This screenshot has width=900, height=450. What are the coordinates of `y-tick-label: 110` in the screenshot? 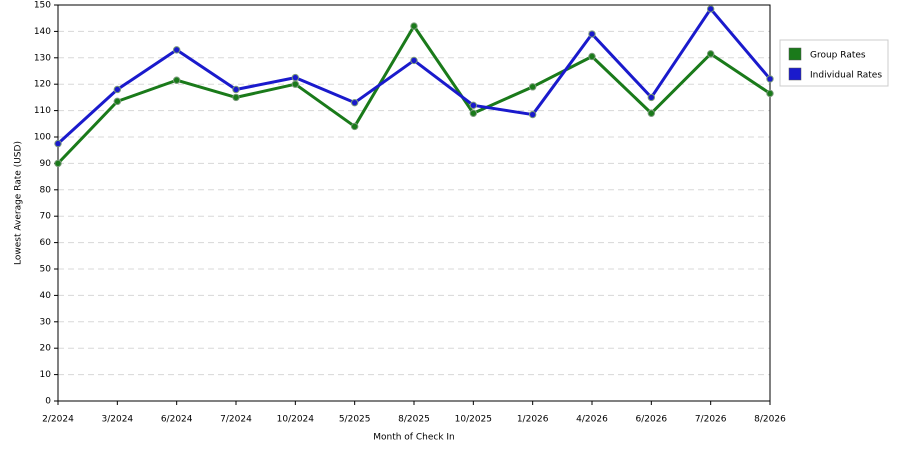 It's located at (42, 111).